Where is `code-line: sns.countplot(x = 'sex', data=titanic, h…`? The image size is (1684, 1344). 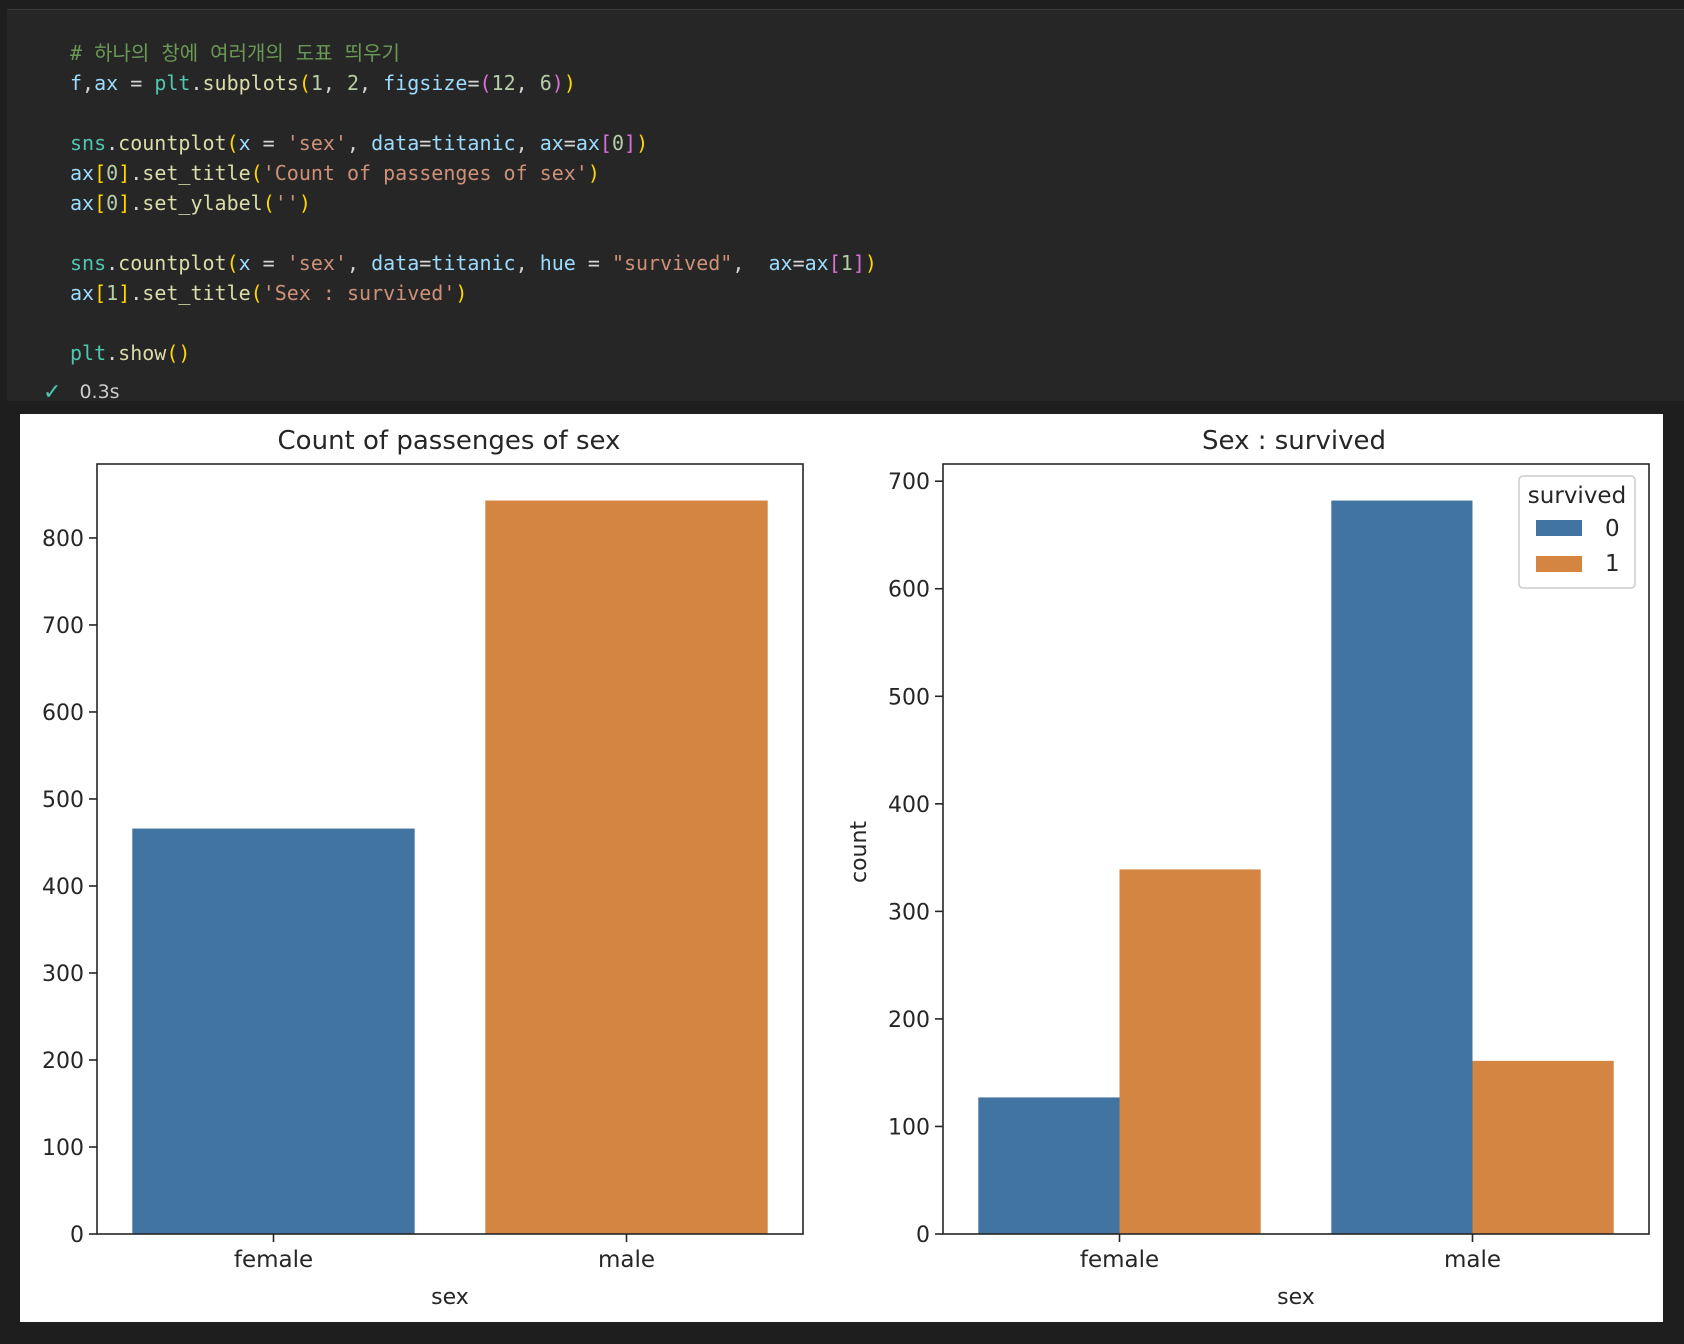
code-line: sns.countplot(x = 'sex', data=titanic, h… is located at coordinates (473, 263).